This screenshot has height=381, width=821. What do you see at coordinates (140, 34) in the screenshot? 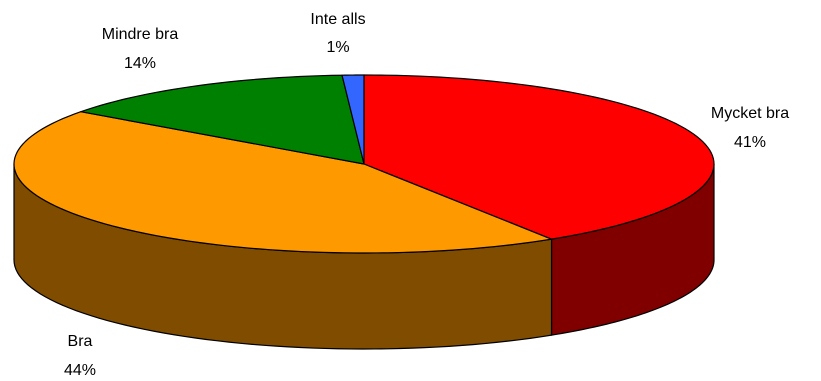
I see `slice-label-mindre-bra: Mindre bra` at bounding box center [140, 34].